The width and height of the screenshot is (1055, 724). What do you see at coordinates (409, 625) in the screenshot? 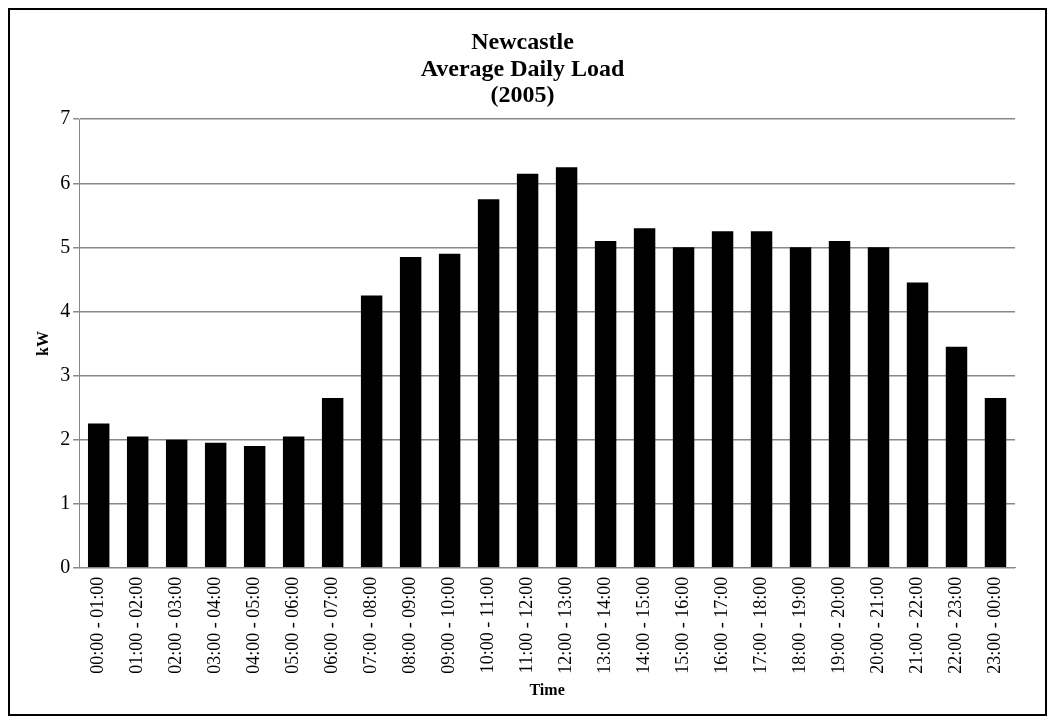
I see `x-tick-label: 08:00 - 09:00` at bounding box center [409, 625].